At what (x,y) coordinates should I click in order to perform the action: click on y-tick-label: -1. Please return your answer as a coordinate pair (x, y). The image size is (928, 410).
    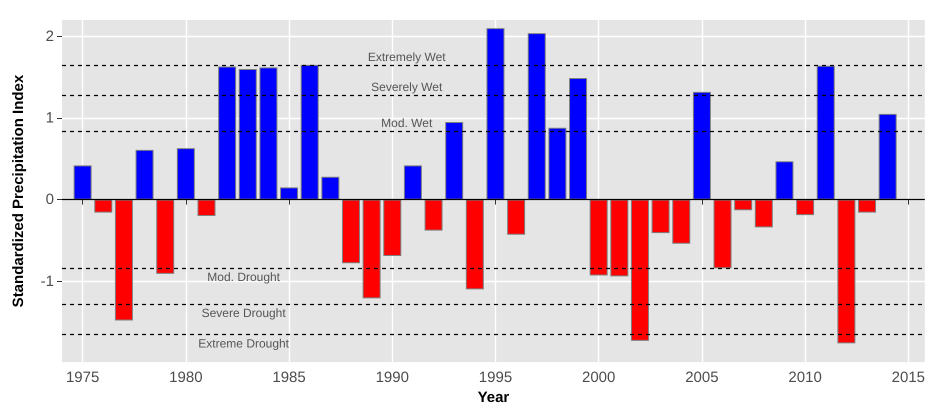
    Looking at the image, I should click on (47, 281).